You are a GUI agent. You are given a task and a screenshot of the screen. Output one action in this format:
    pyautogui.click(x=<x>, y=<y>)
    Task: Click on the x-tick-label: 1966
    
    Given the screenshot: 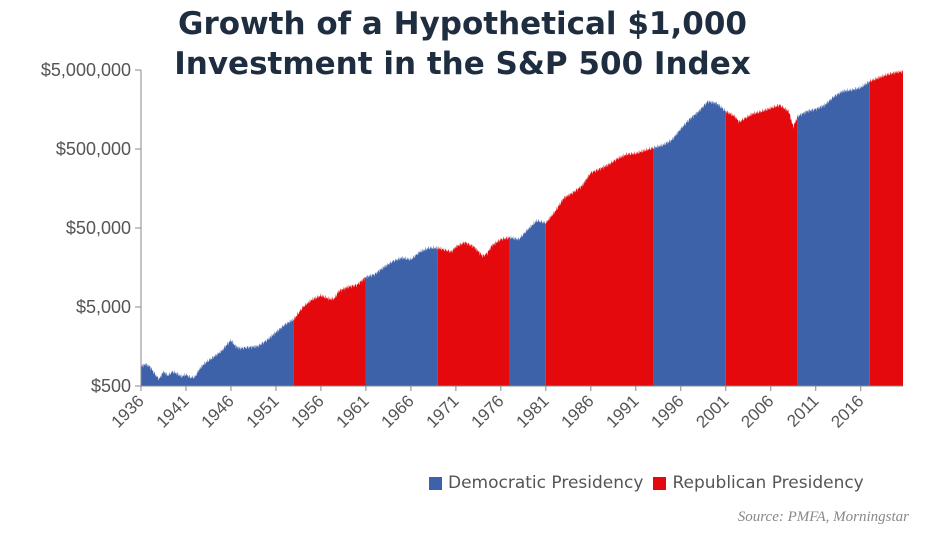 What is the action you would take?
    pyautogui.click(x=398, y=411)
    